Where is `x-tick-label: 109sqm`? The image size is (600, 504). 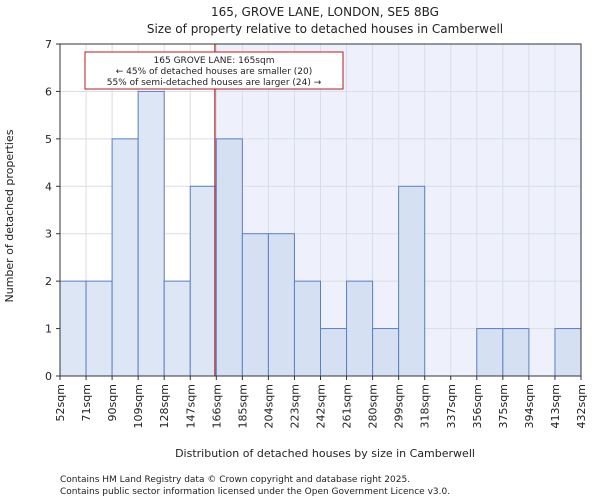 x-tick-label: 109sqm is located at coordinates (138, 406).